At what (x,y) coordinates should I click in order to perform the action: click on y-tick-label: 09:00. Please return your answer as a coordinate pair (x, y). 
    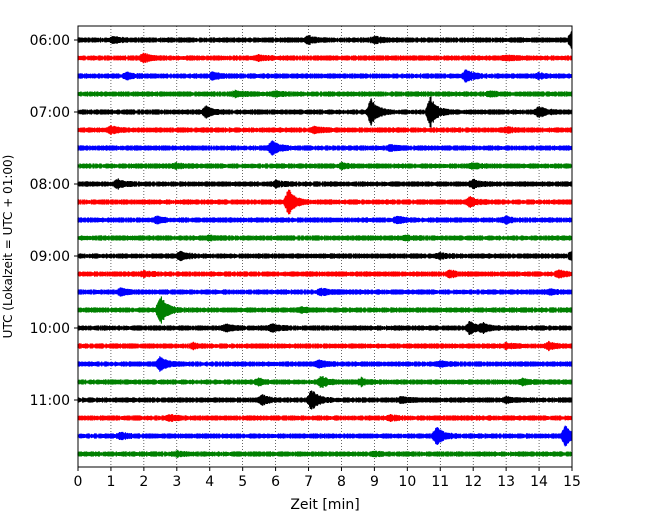
    Looking at the image, I should click on (50, 257).